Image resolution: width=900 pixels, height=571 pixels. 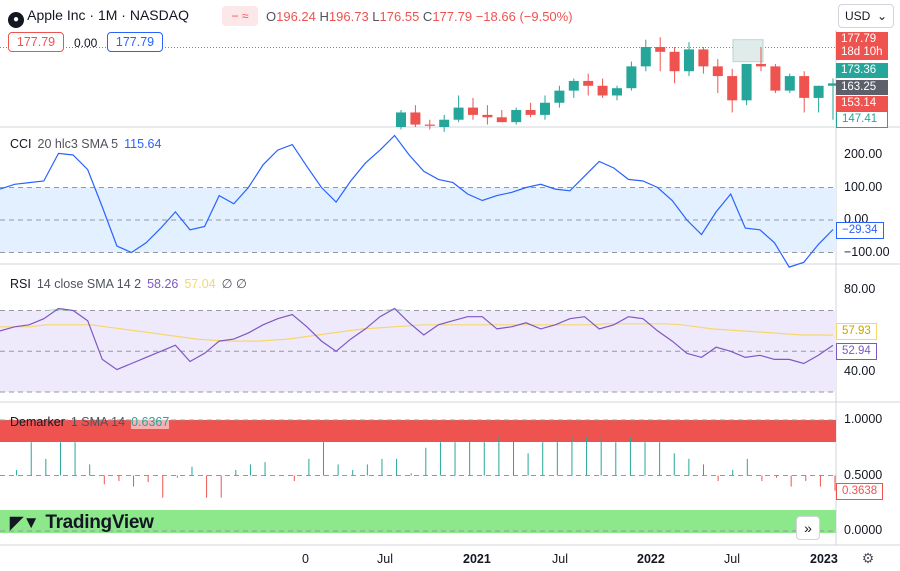 What do you see at coordinates (25, 522) in the screenshot?
I see `tradingview-icon: ◤▼` at bounding box center [25, 522].